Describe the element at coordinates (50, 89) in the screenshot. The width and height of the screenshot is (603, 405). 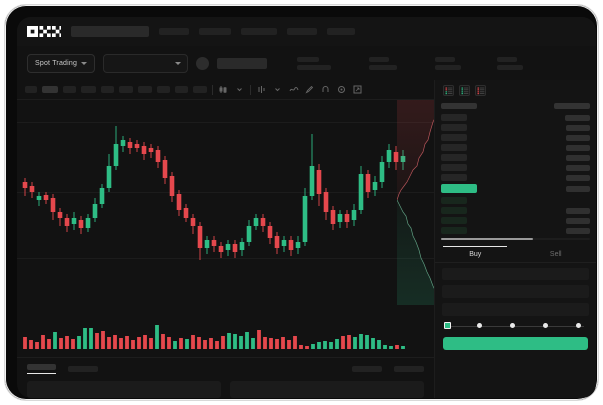
I see `timeframe-button-2-active` at that location.